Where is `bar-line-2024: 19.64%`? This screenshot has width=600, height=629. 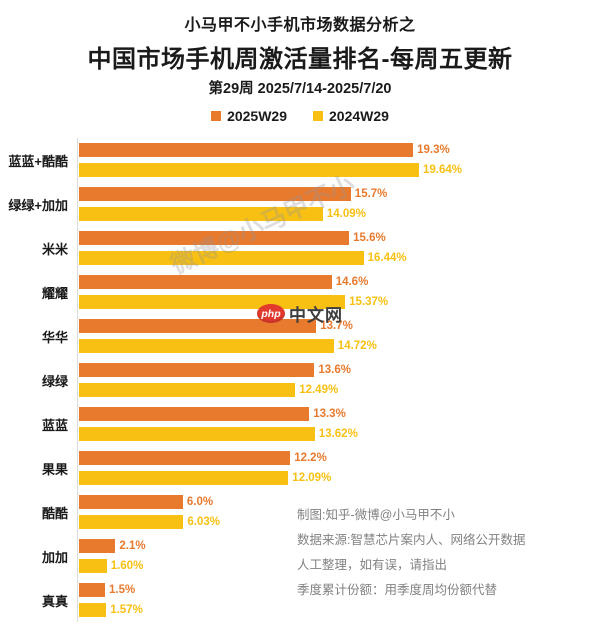 bar-line-2024: 19.64% is located at coordinates (270, 170).